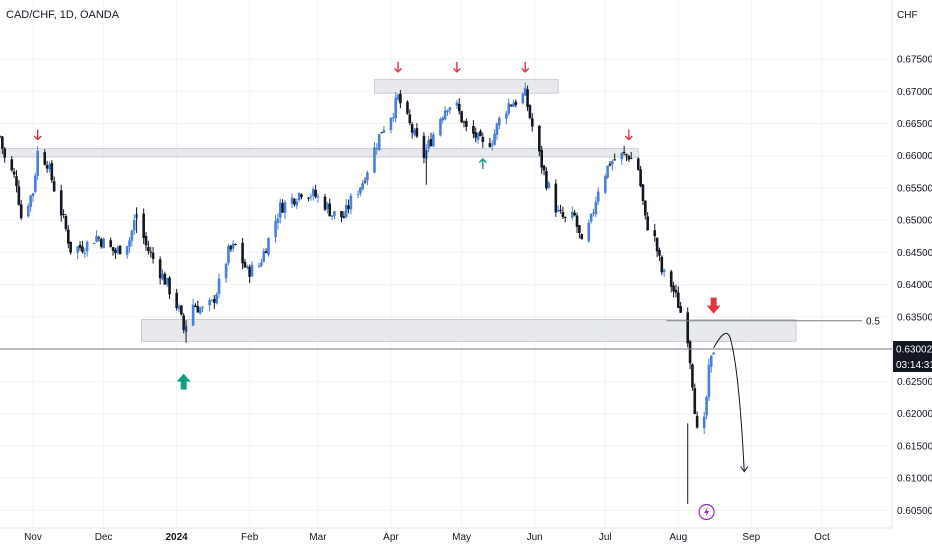 The height and width of the screenshot is (550, 932). What do you see at coordinates (63, 15) in the screenshot?
I see `chart-title: CAD/CHF, 1D, OANDA` at bounding box center [63, 15].